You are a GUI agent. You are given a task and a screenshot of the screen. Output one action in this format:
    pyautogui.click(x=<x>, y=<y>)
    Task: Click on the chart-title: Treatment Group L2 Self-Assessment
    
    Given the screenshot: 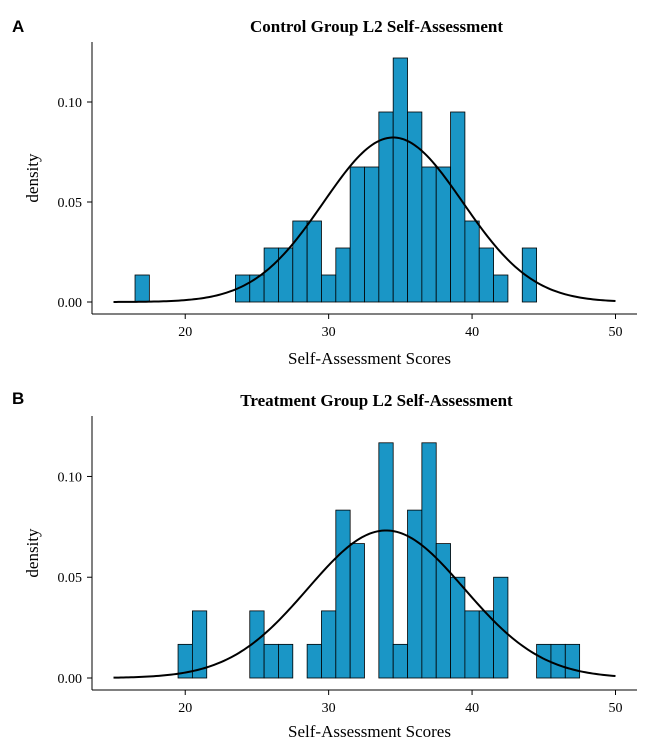 What is the action you would take?
    pyautogui.click(x=376, y=400)
    